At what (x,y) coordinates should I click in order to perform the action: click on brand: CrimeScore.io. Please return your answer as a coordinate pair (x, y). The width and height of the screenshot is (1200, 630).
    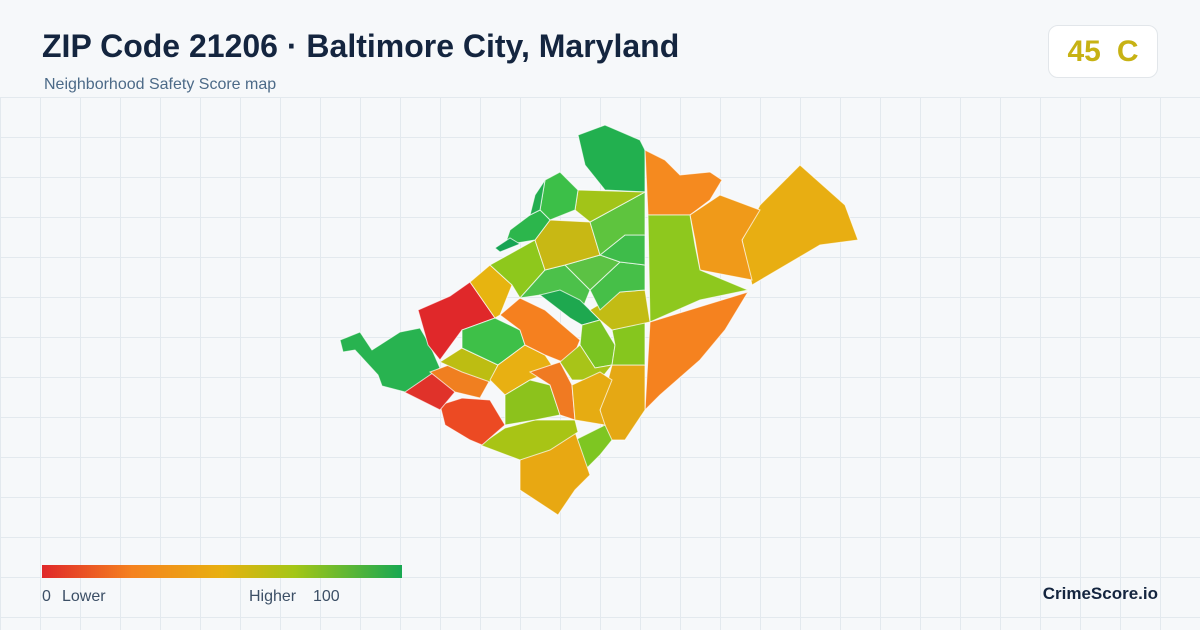
    Looking at the image, I should click on (1100, 593).